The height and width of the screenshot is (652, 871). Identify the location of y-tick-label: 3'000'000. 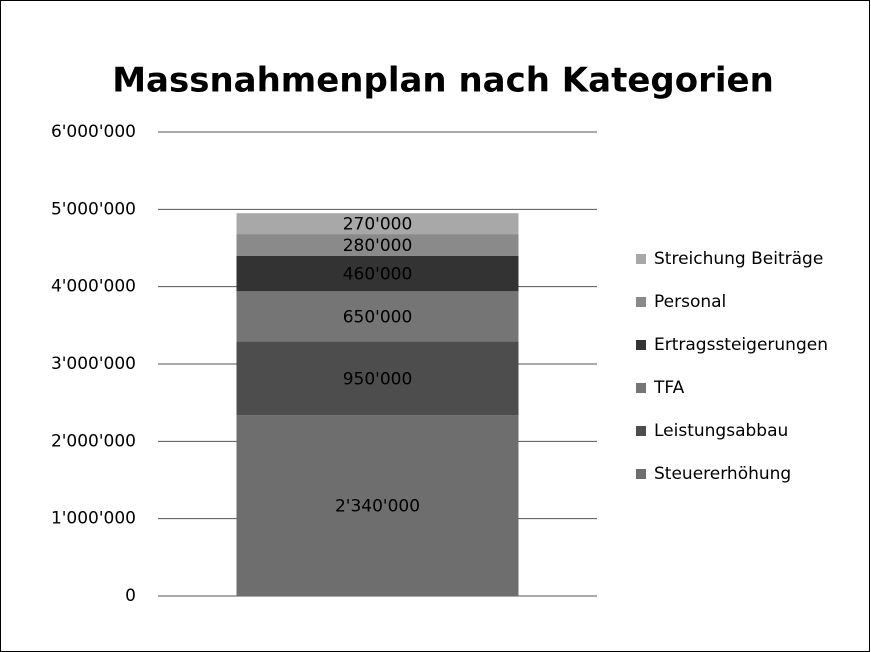
(93, 364).